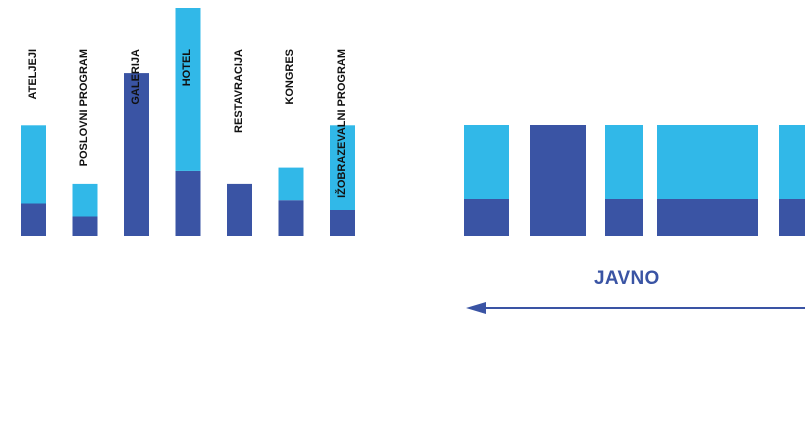  What do you see at coordinates (136, 77) in the screenshot?
I see `category-label-galerija: GALERIJA` at bounding box center [136, 77].